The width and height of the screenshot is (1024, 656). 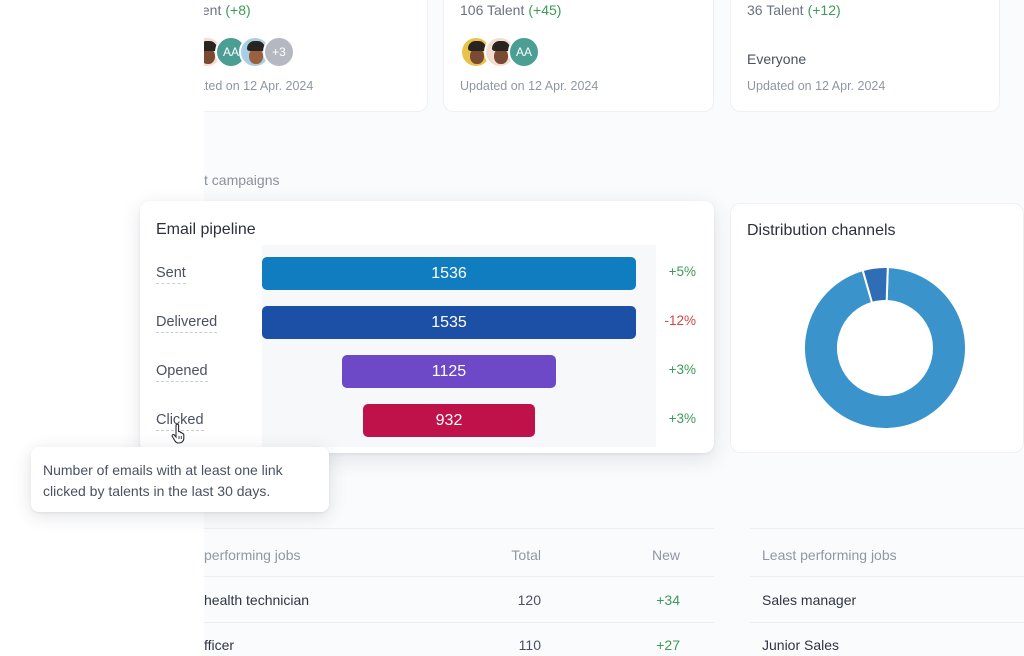 What do you see at coordinates (449, 322) in the screenshot?
I see `stage-bar-delivered: 1535` at bounding box center [449, 322].